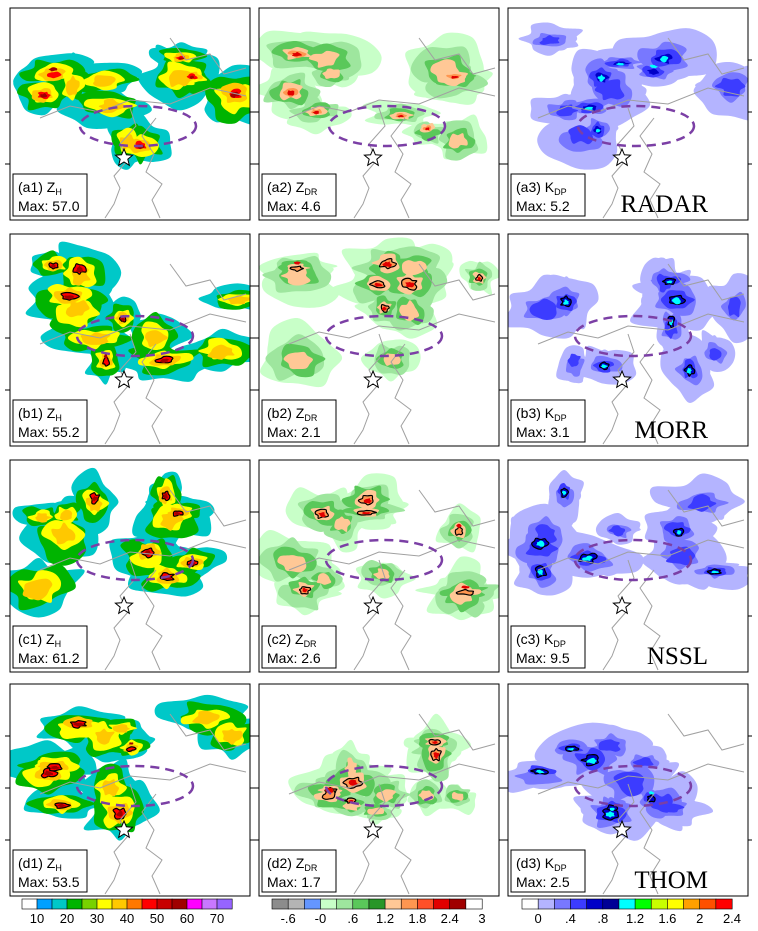 The image size is (758, 931). I want to click on variable-subscript: DR, so click(310, 868).